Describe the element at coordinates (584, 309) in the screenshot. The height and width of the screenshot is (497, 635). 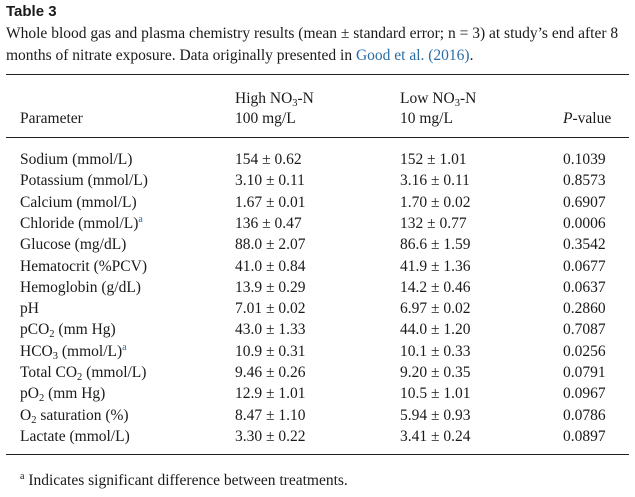
I see `row-pvalue: 0.2860` at that location.